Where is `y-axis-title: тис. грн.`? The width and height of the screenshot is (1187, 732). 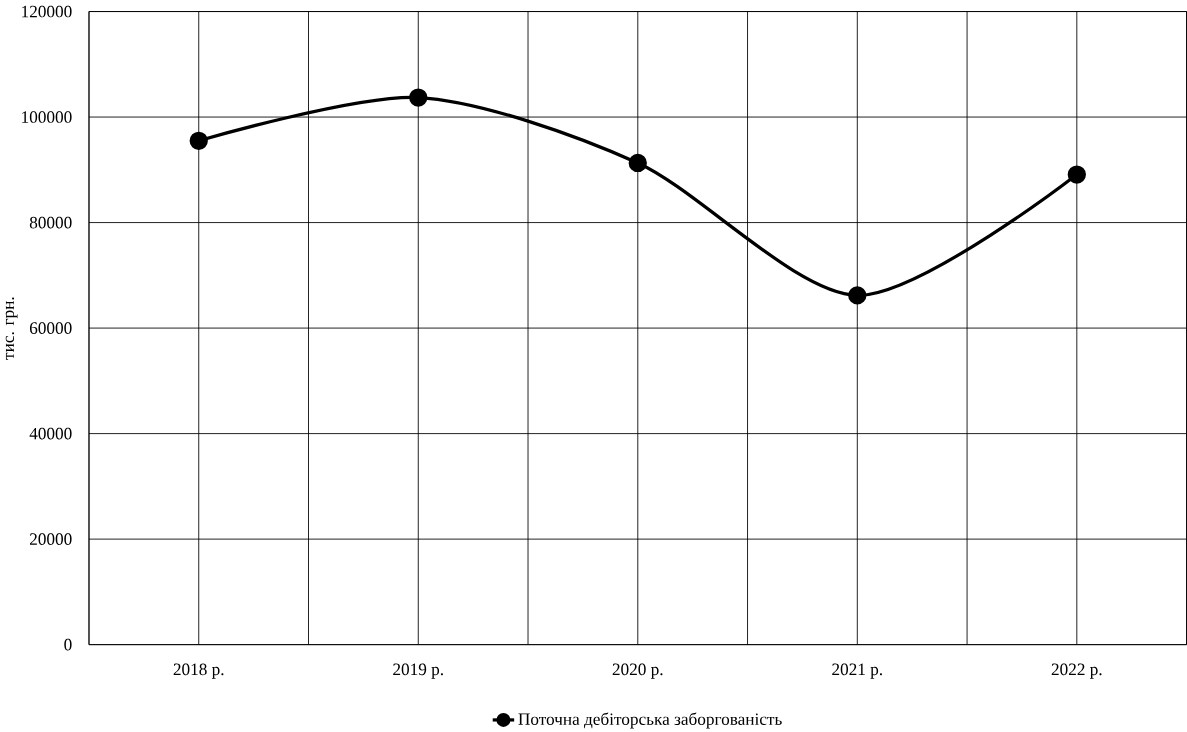
y-axis-title: тис. грн. is located at coordinates (11, 328).